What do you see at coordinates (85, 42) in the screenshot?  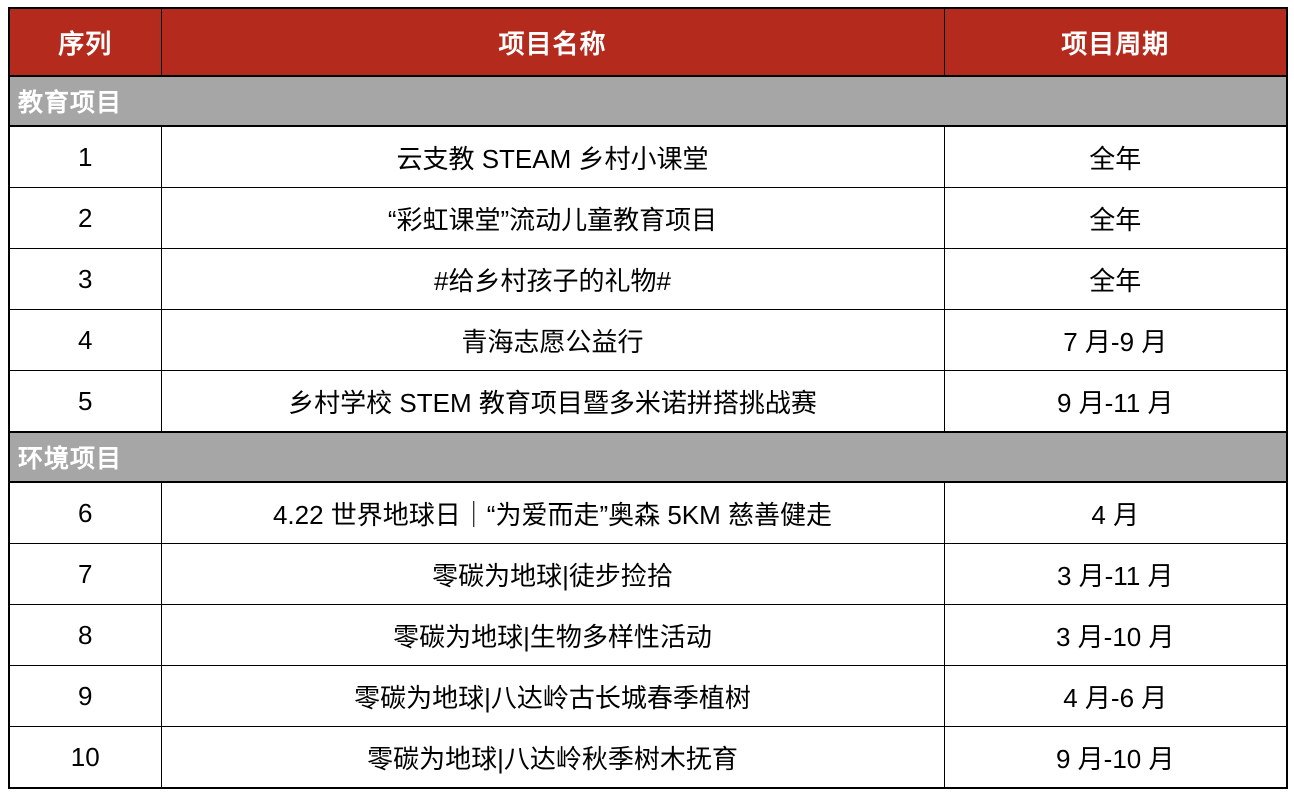 I see `header-col-no: 序列` at bounding box center [85, 42].